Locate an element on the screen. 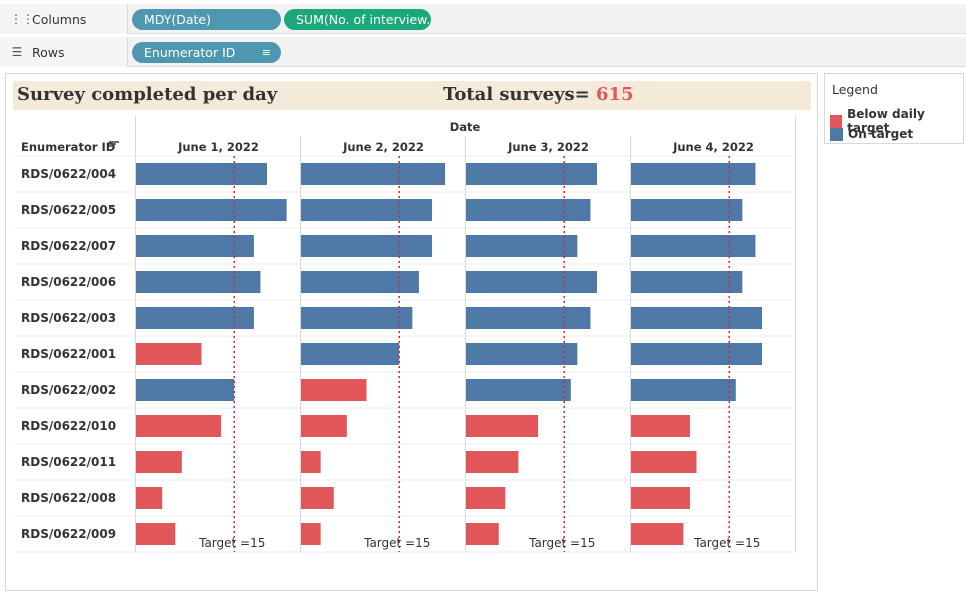  rows-icon: ☰ is located at coordinates (17, 52).